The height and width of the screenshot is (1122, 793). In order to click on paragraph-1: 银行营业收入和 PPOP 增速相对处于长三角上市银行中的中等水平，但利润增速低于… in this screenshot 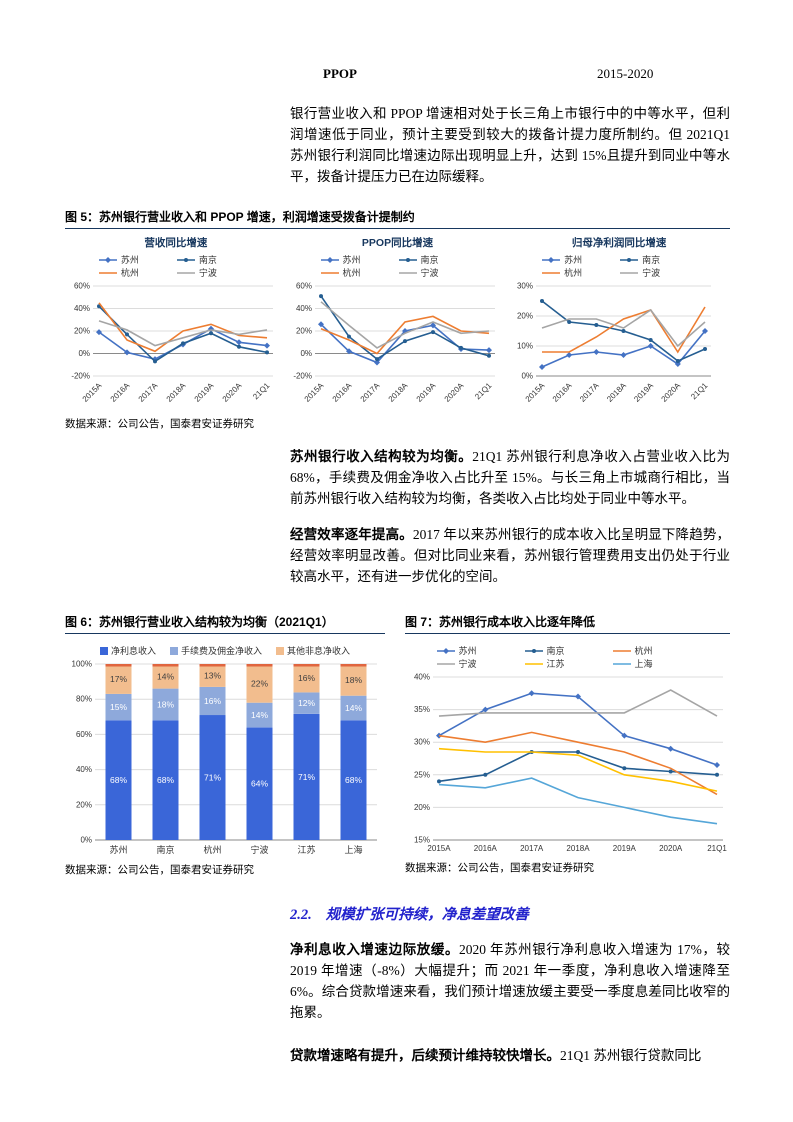, I will do `click(510, 145)`.